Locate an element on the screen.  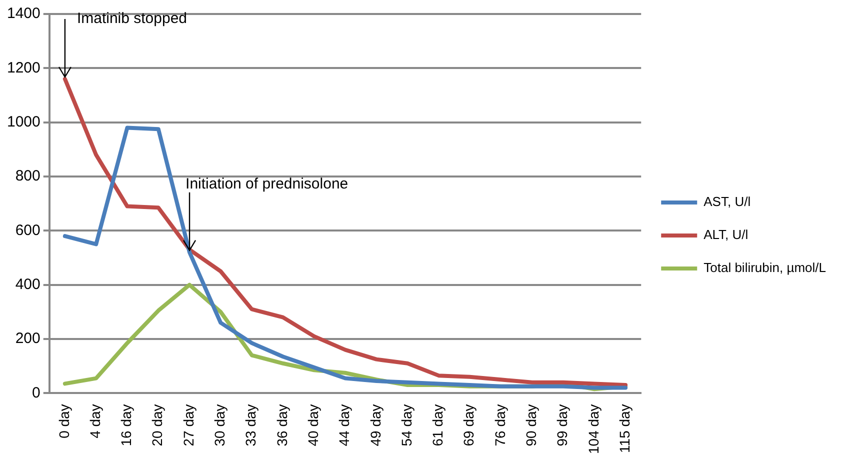
y-tick-label: 600 is located at coordinates (27, 230).